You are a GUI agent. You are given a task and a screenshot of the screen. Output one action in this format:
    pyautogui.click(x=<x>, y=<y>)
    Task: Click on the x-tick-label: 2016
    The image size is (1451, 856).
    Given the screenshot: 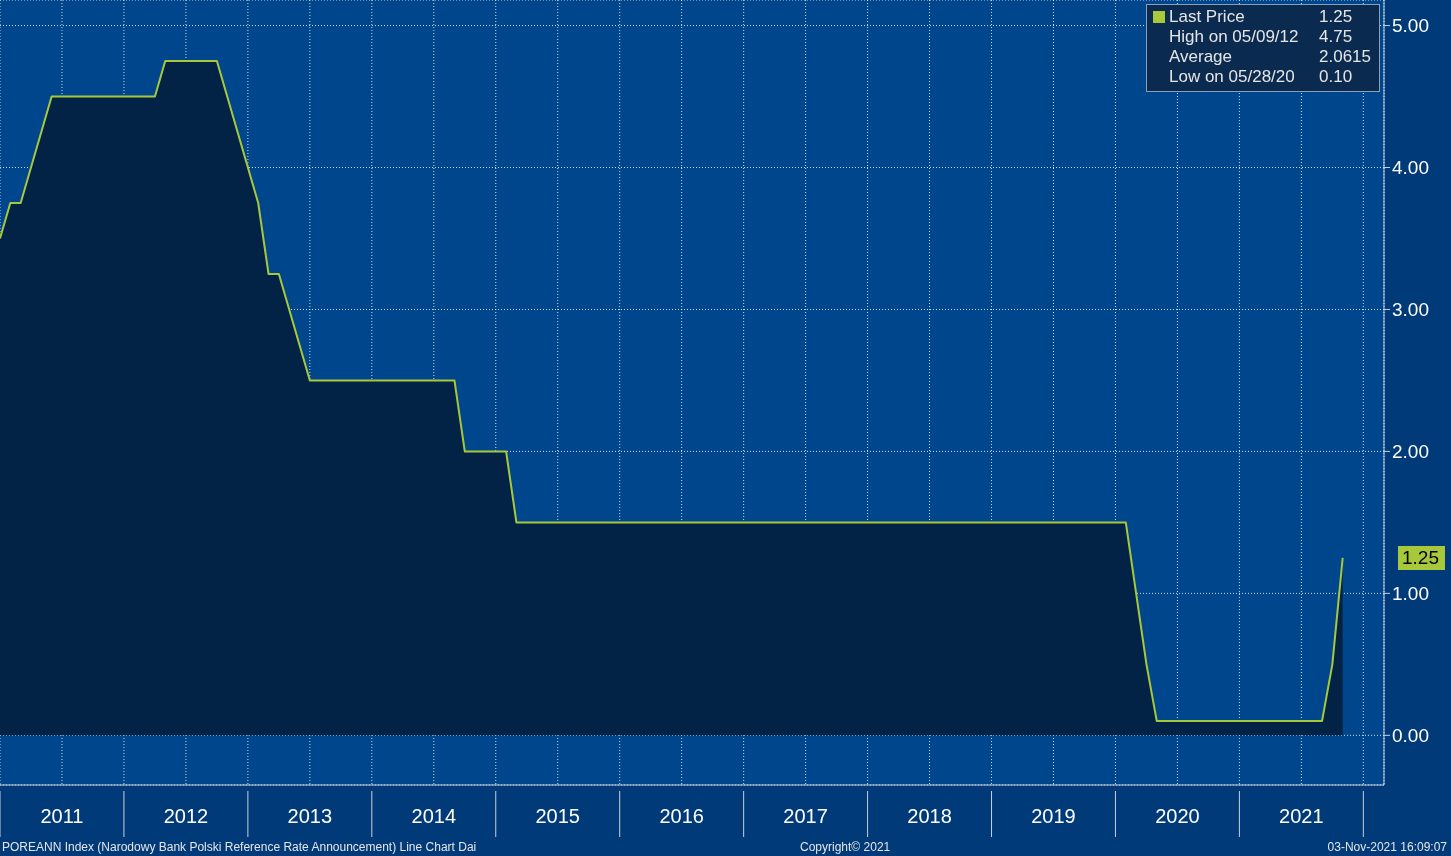 What is the action you would take?
    pyautogui.click(x=681, y=816)
    